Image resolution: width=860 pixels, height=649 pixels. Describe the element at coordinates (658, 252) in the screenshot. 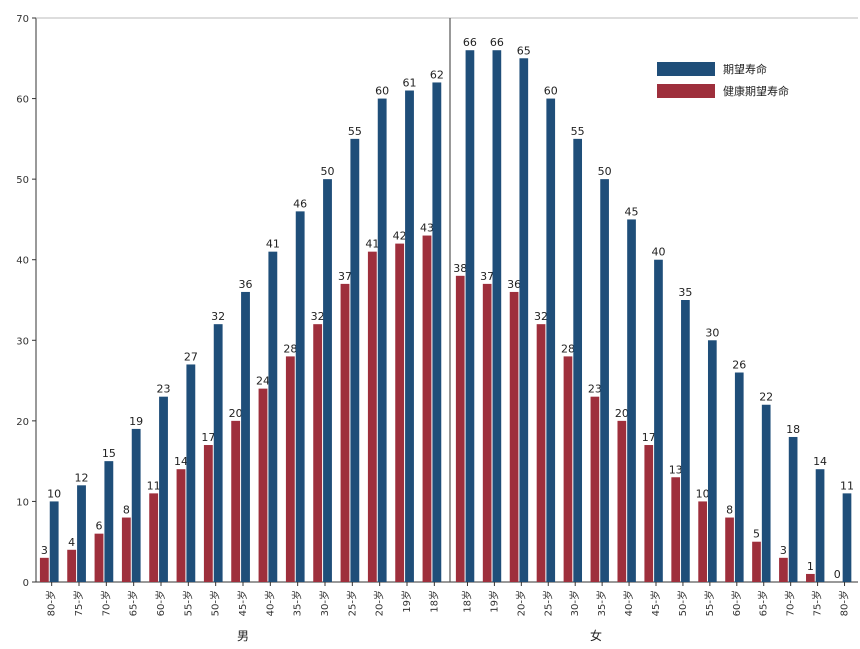

I see `data-label-life-expectancy: 40` at that location.